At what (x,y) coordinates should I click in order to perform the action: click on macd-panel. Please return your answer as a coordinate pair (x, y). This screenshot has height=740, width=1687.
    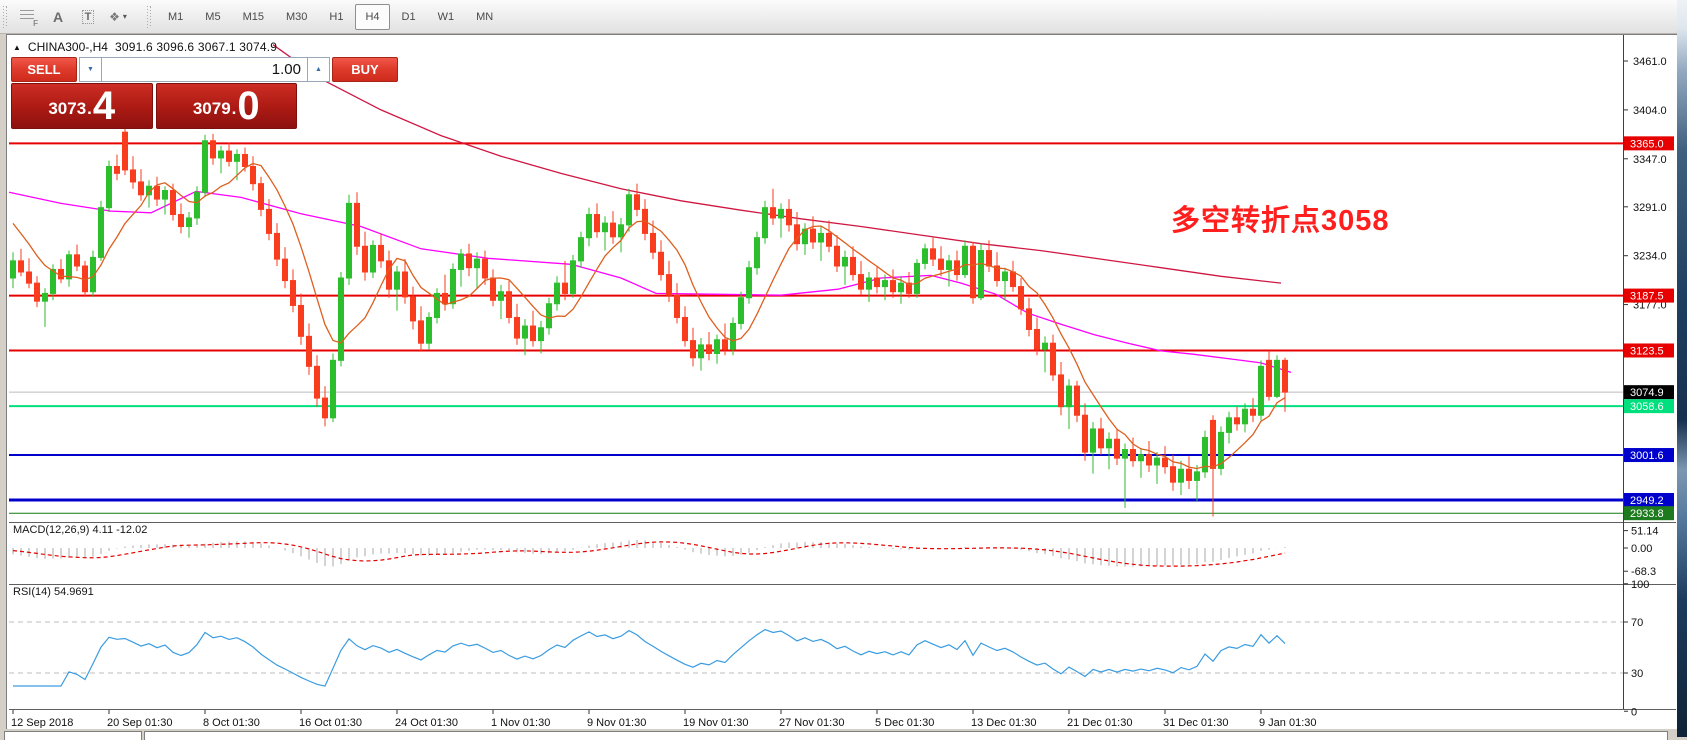
    Looking at the image, I should click on (649, 553).